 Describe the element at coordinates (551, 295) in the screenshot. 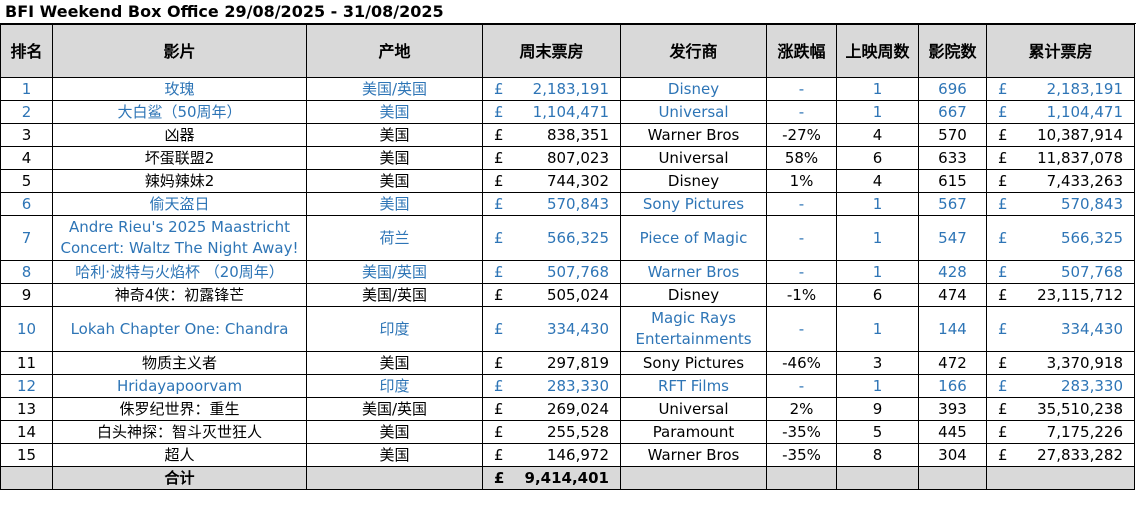

I see `cell-weekend-gross: £505,024` at that location.